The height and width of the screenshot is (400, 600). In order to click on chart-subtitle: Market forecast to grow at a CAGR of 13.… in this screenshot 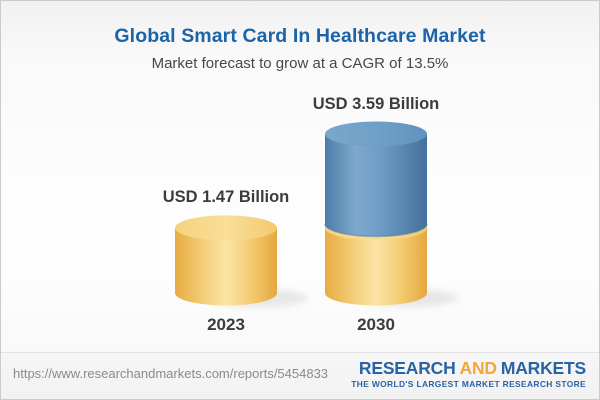, I will do `click(300, 63)`.